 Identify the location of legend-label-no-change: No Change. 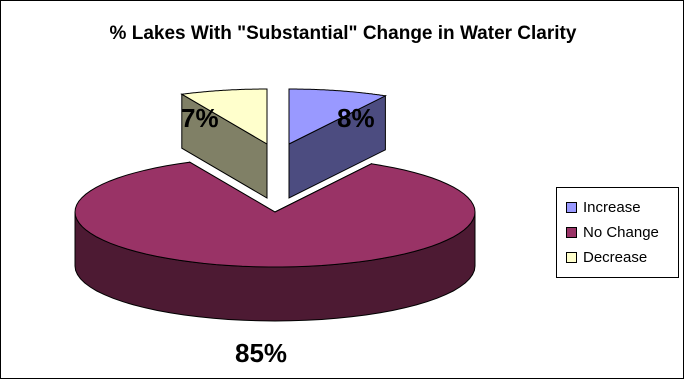
(621, 232).